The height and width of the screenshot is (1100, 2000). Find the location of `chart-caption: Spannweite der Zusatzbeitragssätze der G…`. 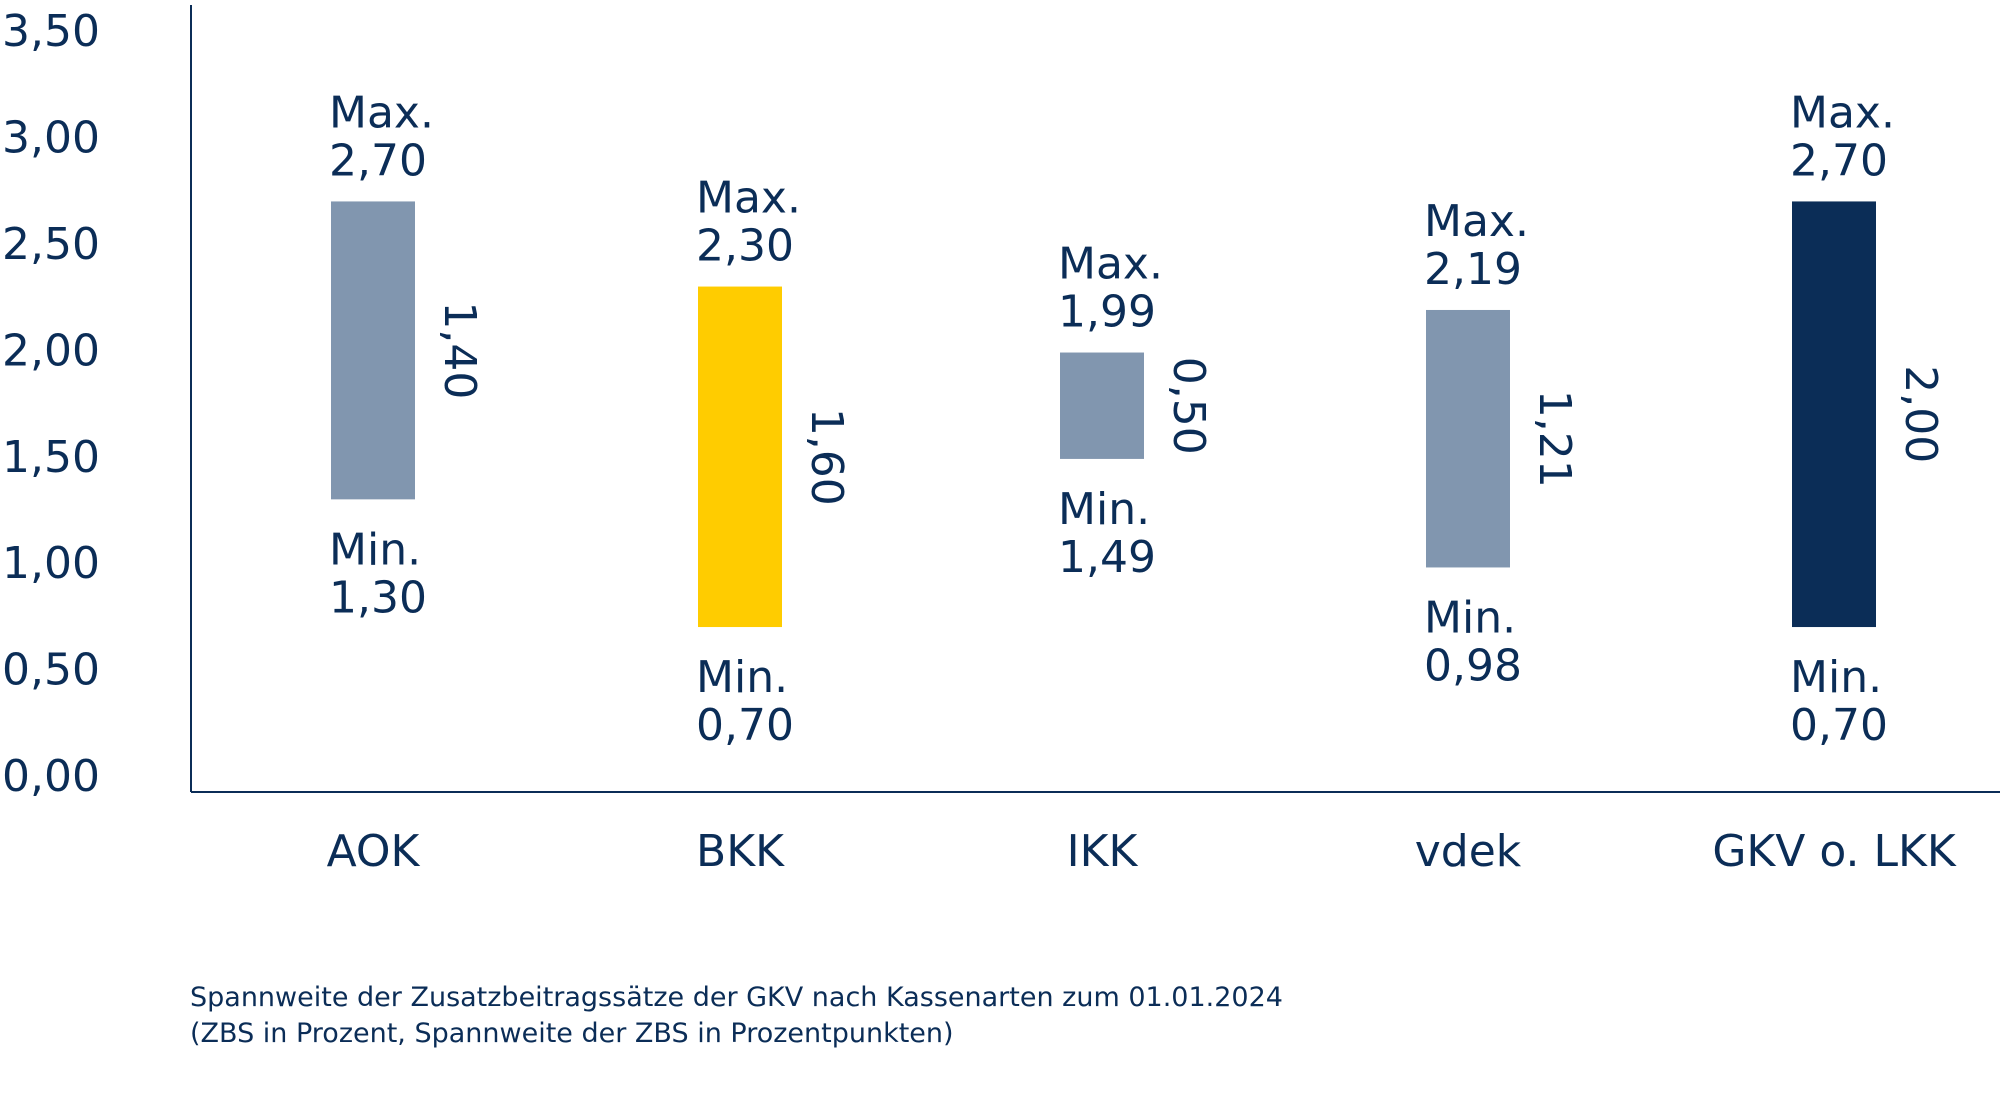

chart-caption: Spannweite der Zusatzbeitragssätze der G… is located at coordinates (736, 1016).